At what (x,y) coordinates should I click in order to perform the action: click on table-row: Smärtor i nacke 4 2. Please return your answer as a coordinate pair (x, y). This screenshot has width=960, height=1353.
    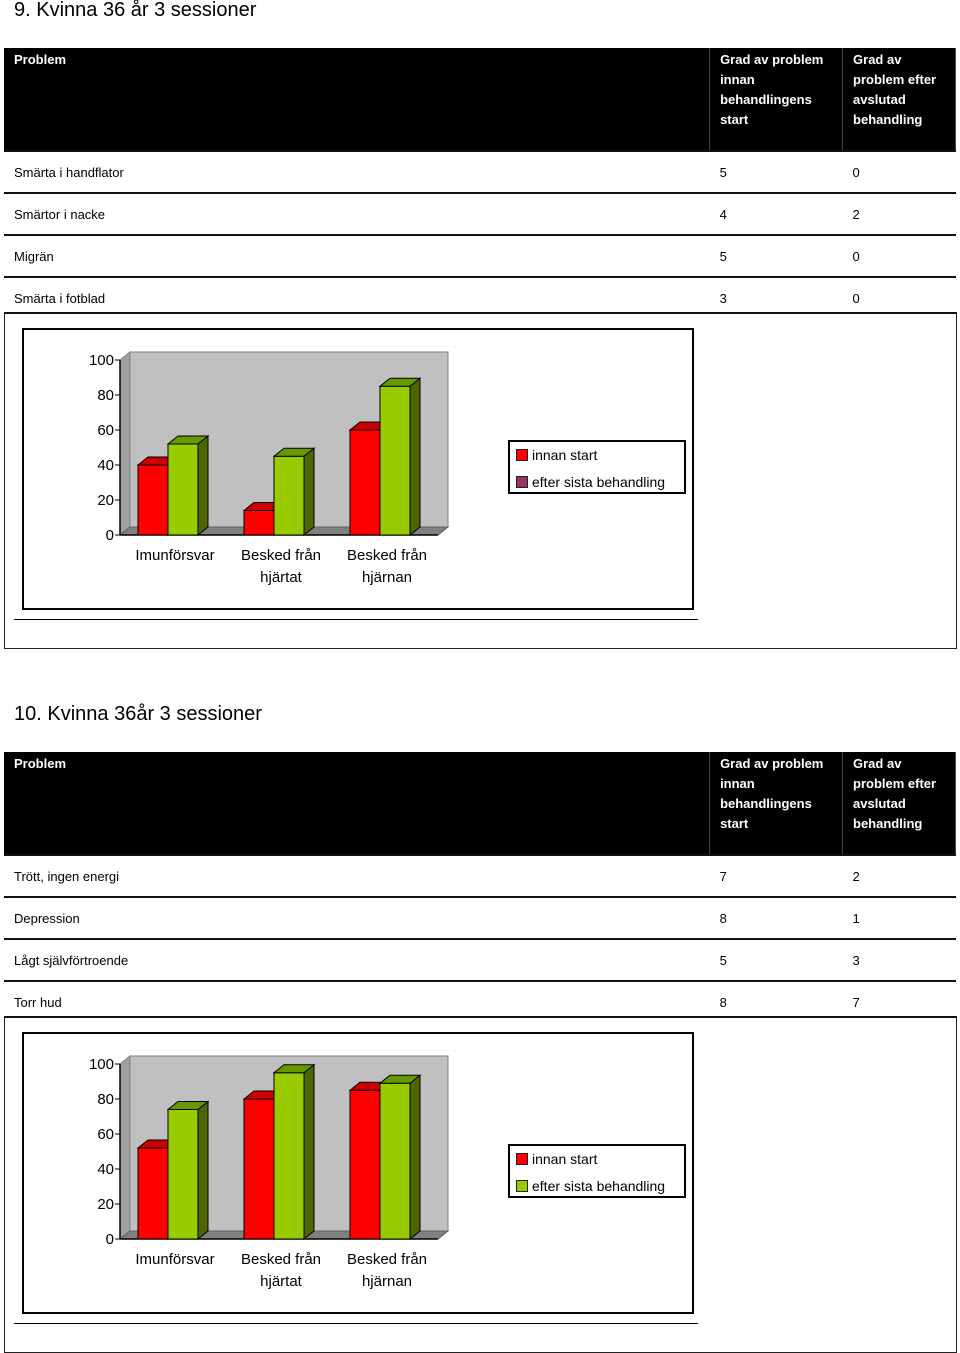
    Looking at the image, I should click on (480, 213).